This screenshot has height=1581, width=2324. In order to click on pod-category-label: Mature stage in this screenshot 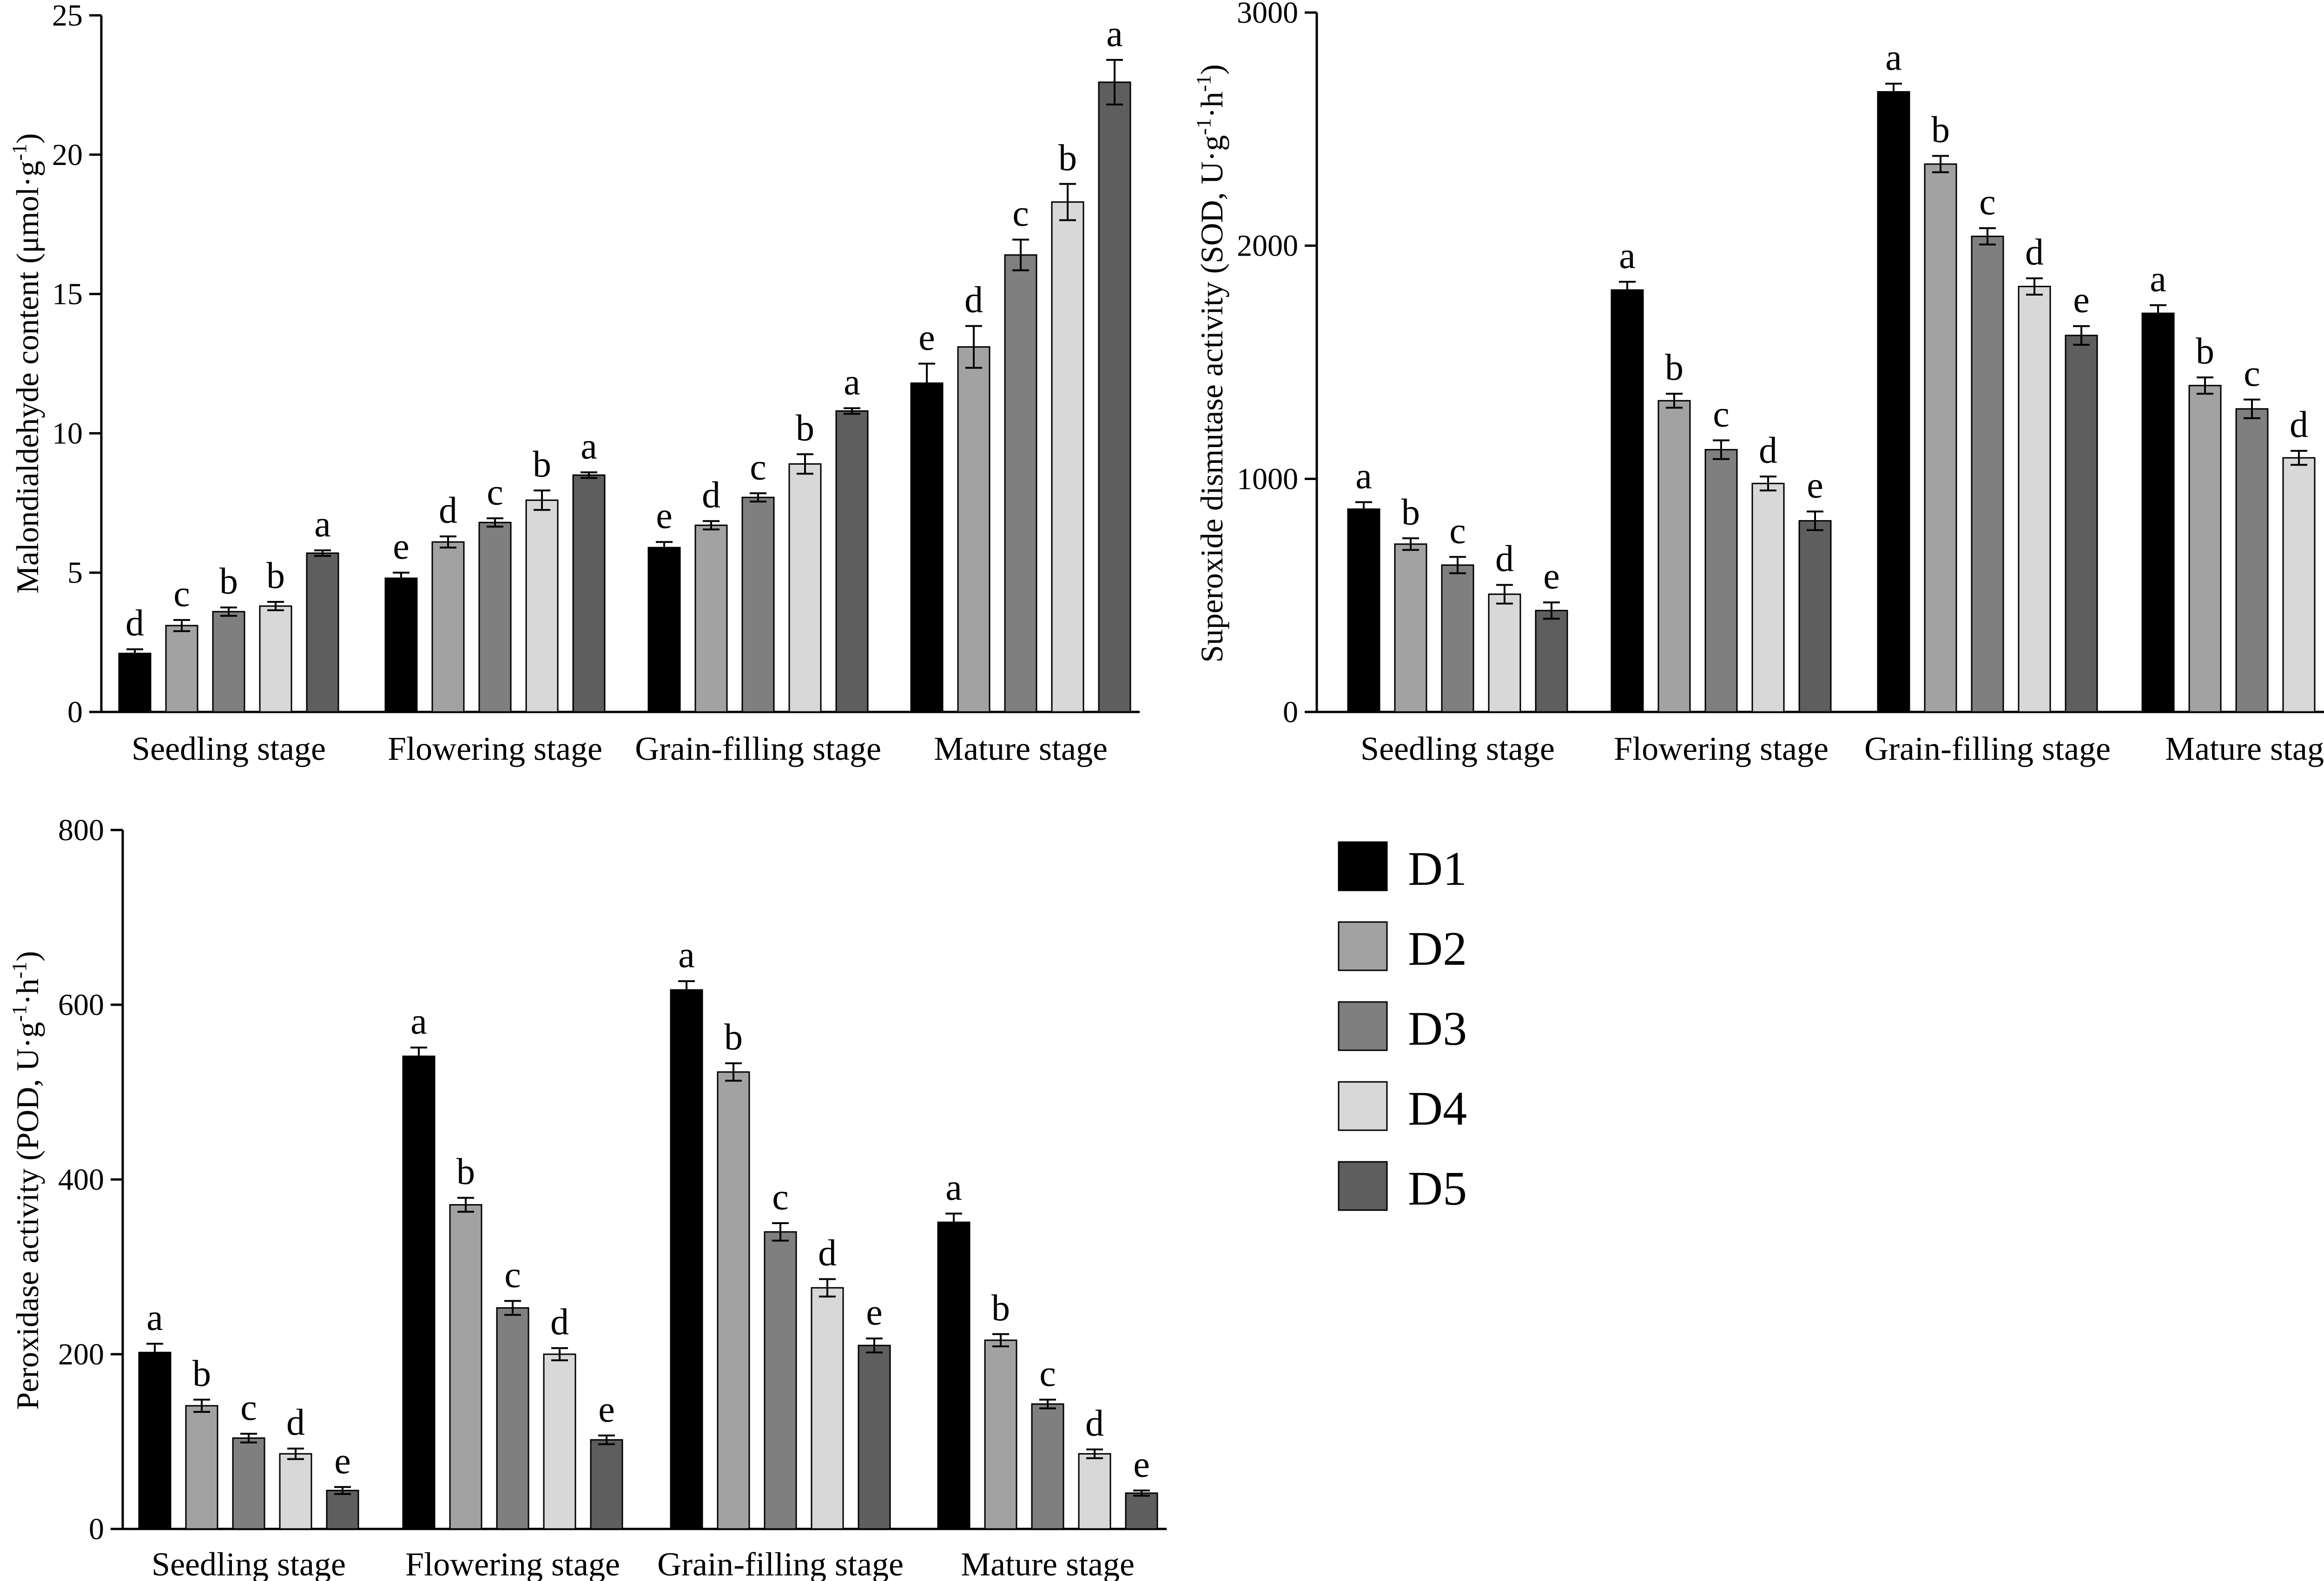, I will do `click(1048, 1563)`.